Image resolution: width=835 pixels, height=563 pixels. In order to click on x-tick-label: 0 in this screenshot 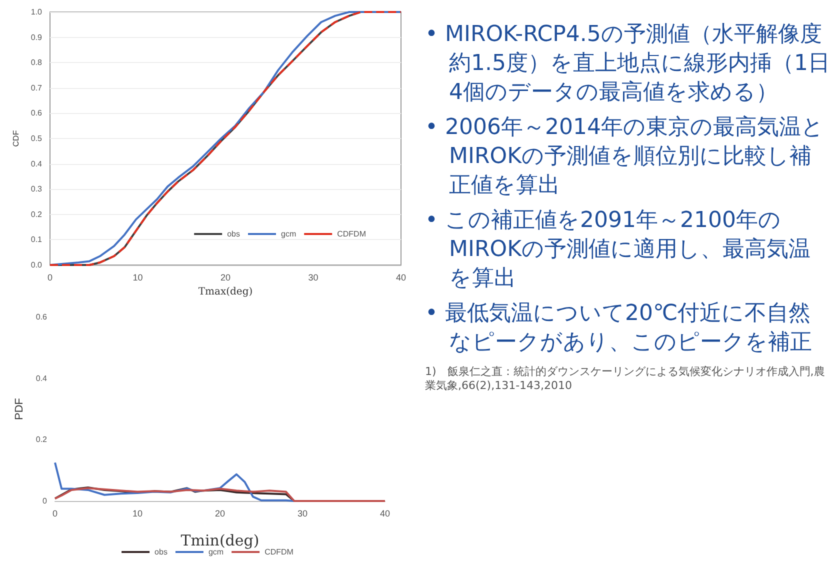, I will do `click(55, 513)`.